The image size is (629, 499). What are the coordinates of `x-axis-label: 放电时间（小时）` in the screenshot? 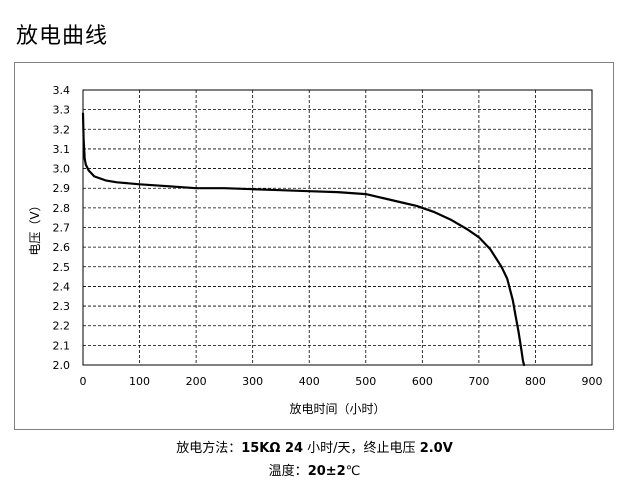 It's located at (337, 408).